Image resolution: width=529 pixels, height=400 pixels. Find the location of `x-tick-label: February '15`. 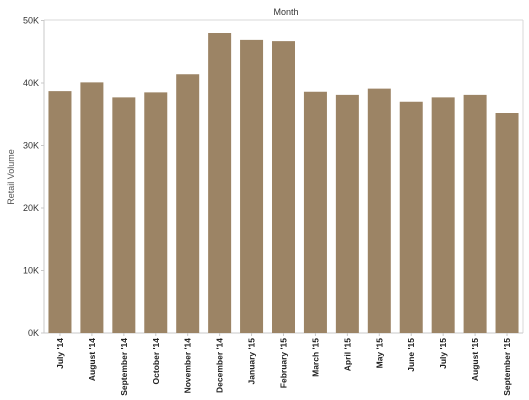

x-tick-label: February '15 is located at coordinates (284, 363).